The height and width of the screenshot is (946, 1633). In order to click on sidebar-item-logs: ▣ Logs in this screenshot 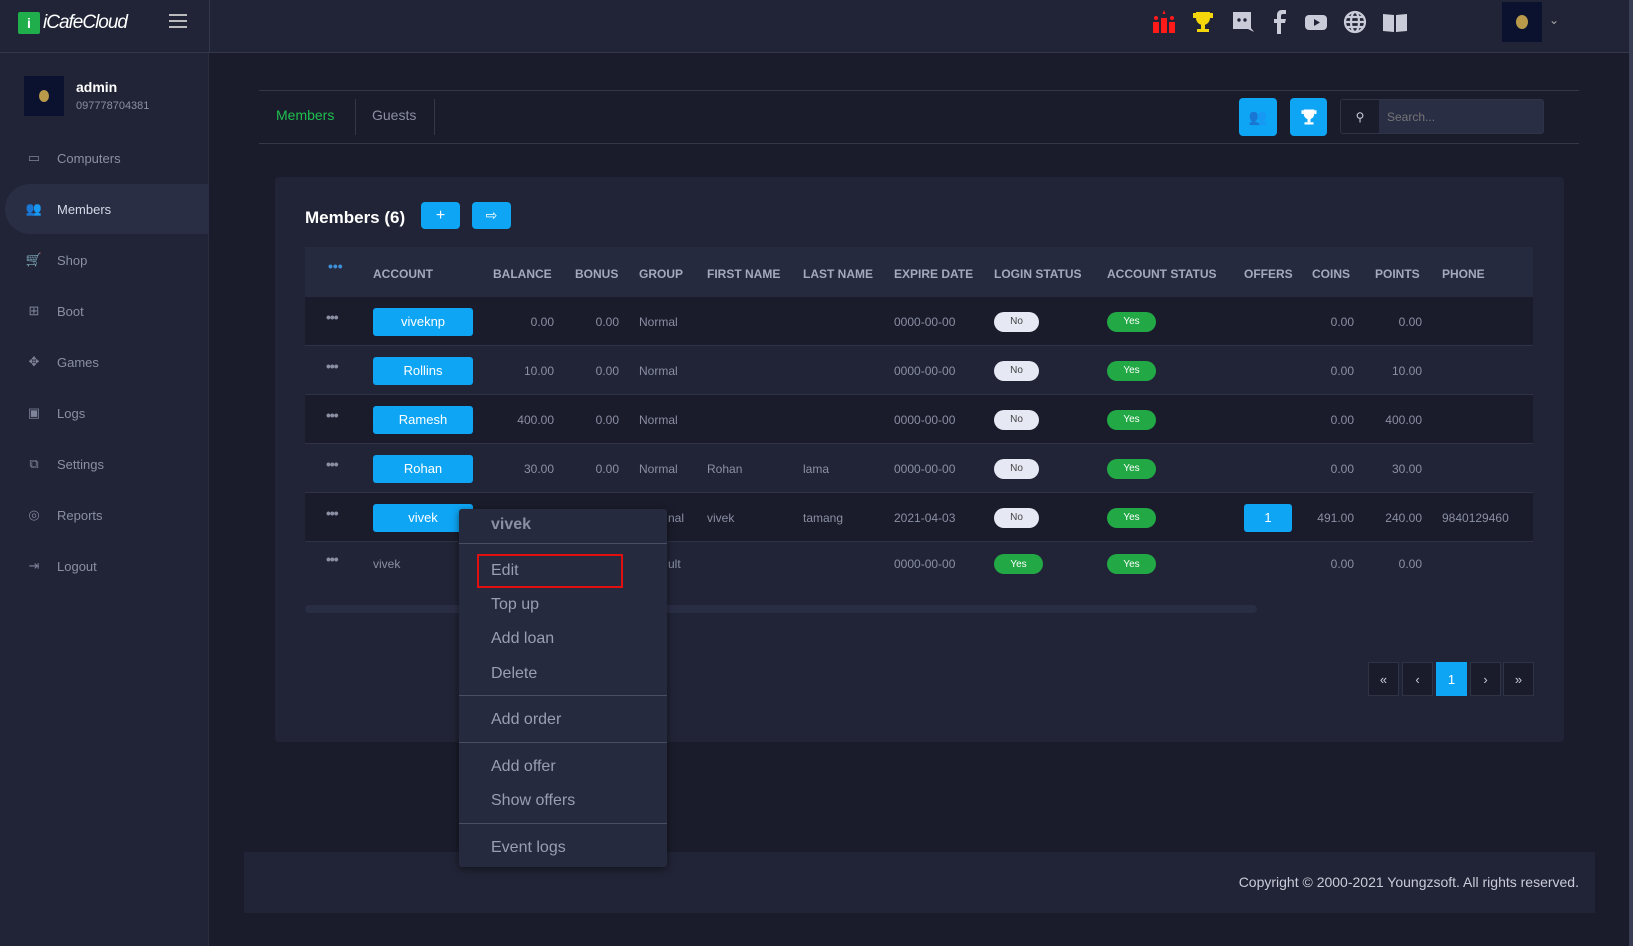, I will do `click(107, 413)`.